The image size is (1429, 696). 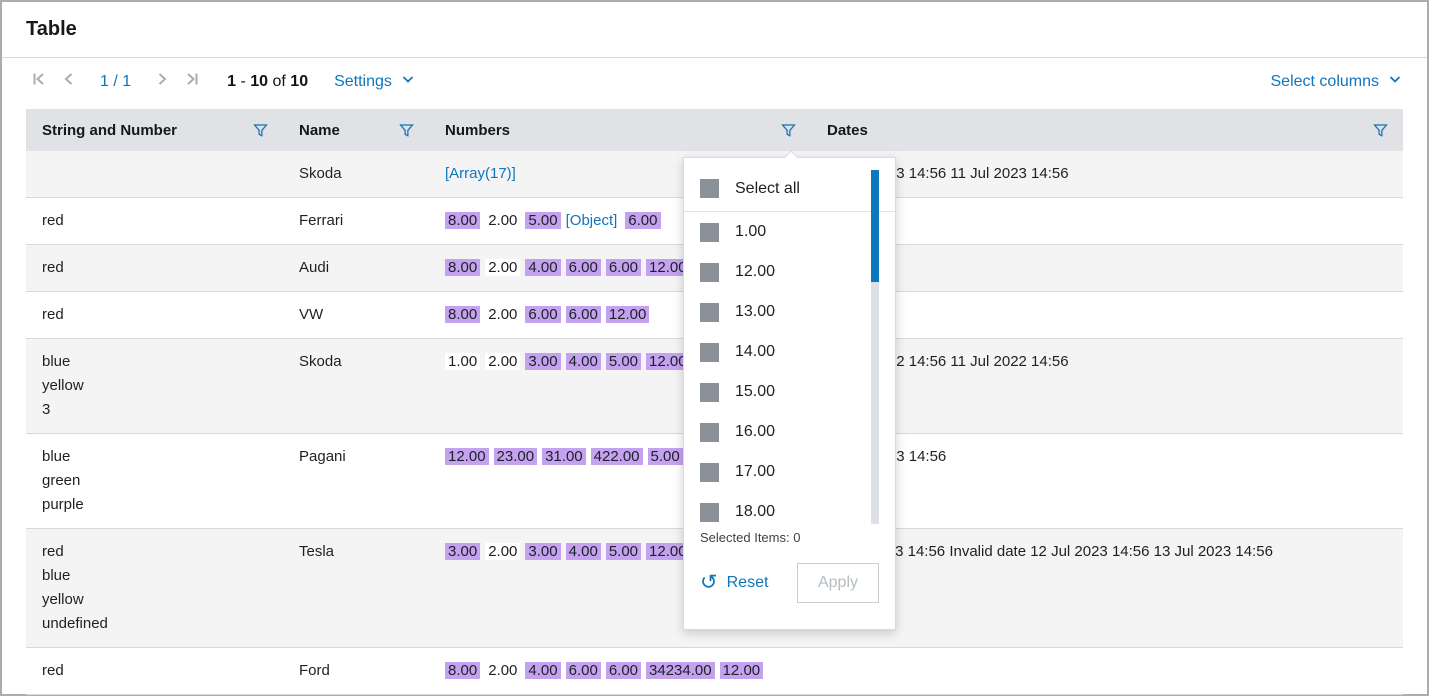 I want to click on filter-option: 17.00, so click(x=789, y=472).